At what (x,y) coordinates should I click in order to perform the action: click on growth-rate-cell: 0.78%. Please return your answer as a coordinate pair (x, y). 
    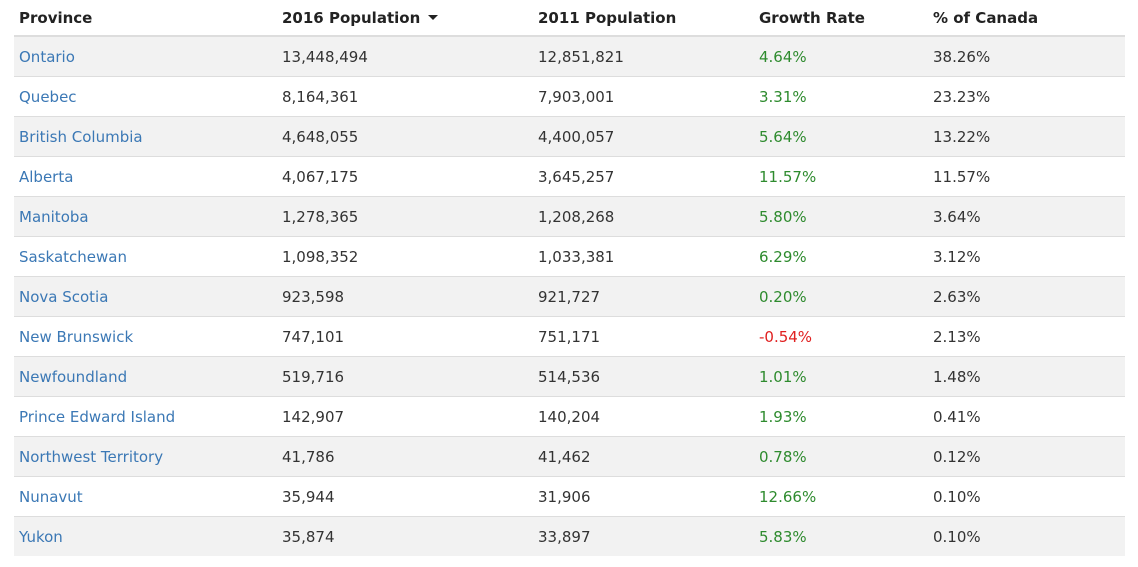
    Looking at the image, I should click on (841, 456).